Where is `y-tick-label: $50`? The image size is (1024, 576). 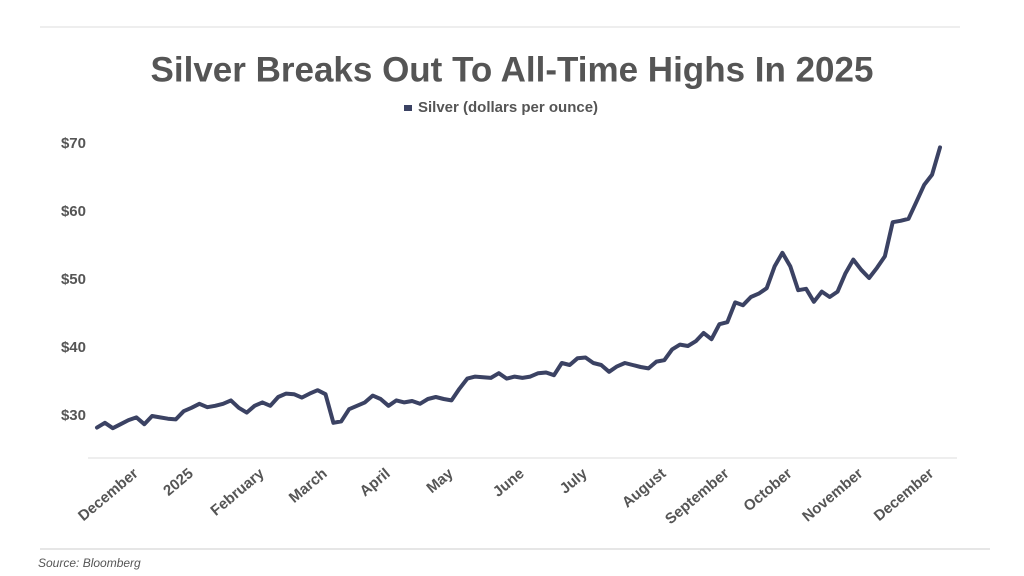 y-tick-label: $50 is located at coordinates (73, 279).